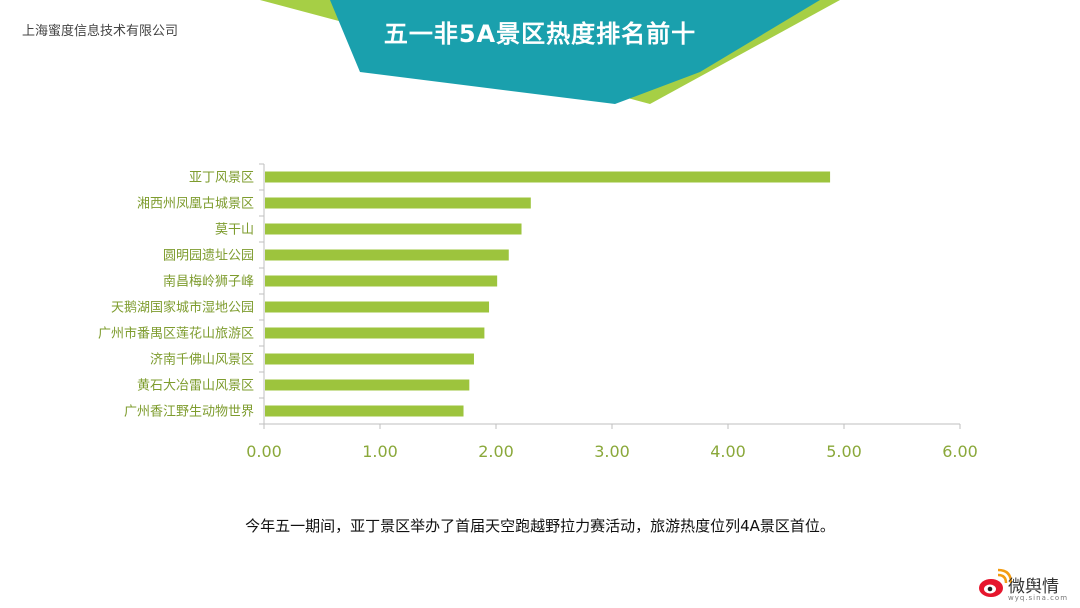 The height and width of the screenshot is (608, 1080). What do you see at coordinates (612, 451) in the screenshot?
I see `x-tick-label: 3.00` at bounding box center [612, 451].